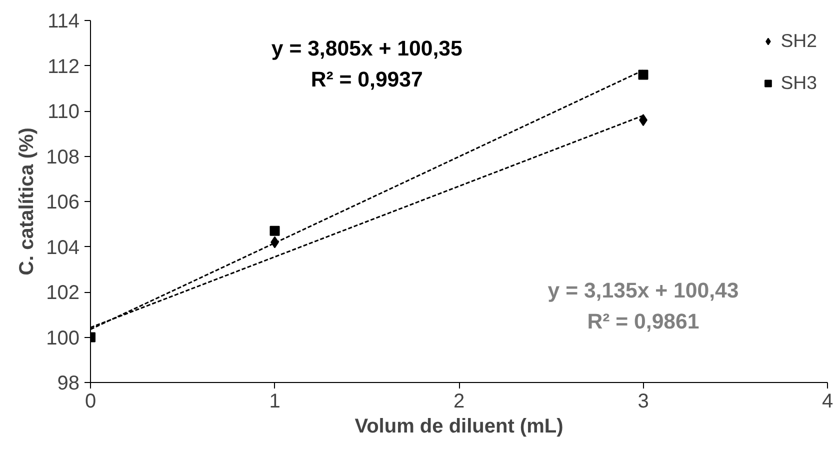  Describe the element at coordinates (27, 202) in the screenshot. I see `y-axis-title: C. catalítica (%)` at that location.